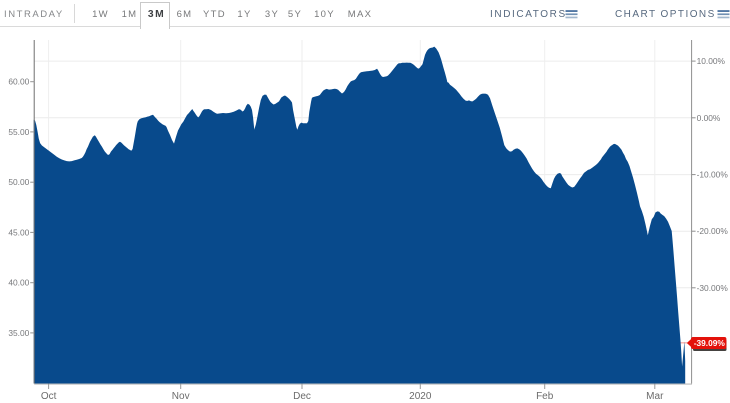 The height and width of the screenshot is (403, 730). What do you see at coordinates (709, 118) in the screenshot?
I see `svg-text: 0.00%` at bounding box center [709, 118].